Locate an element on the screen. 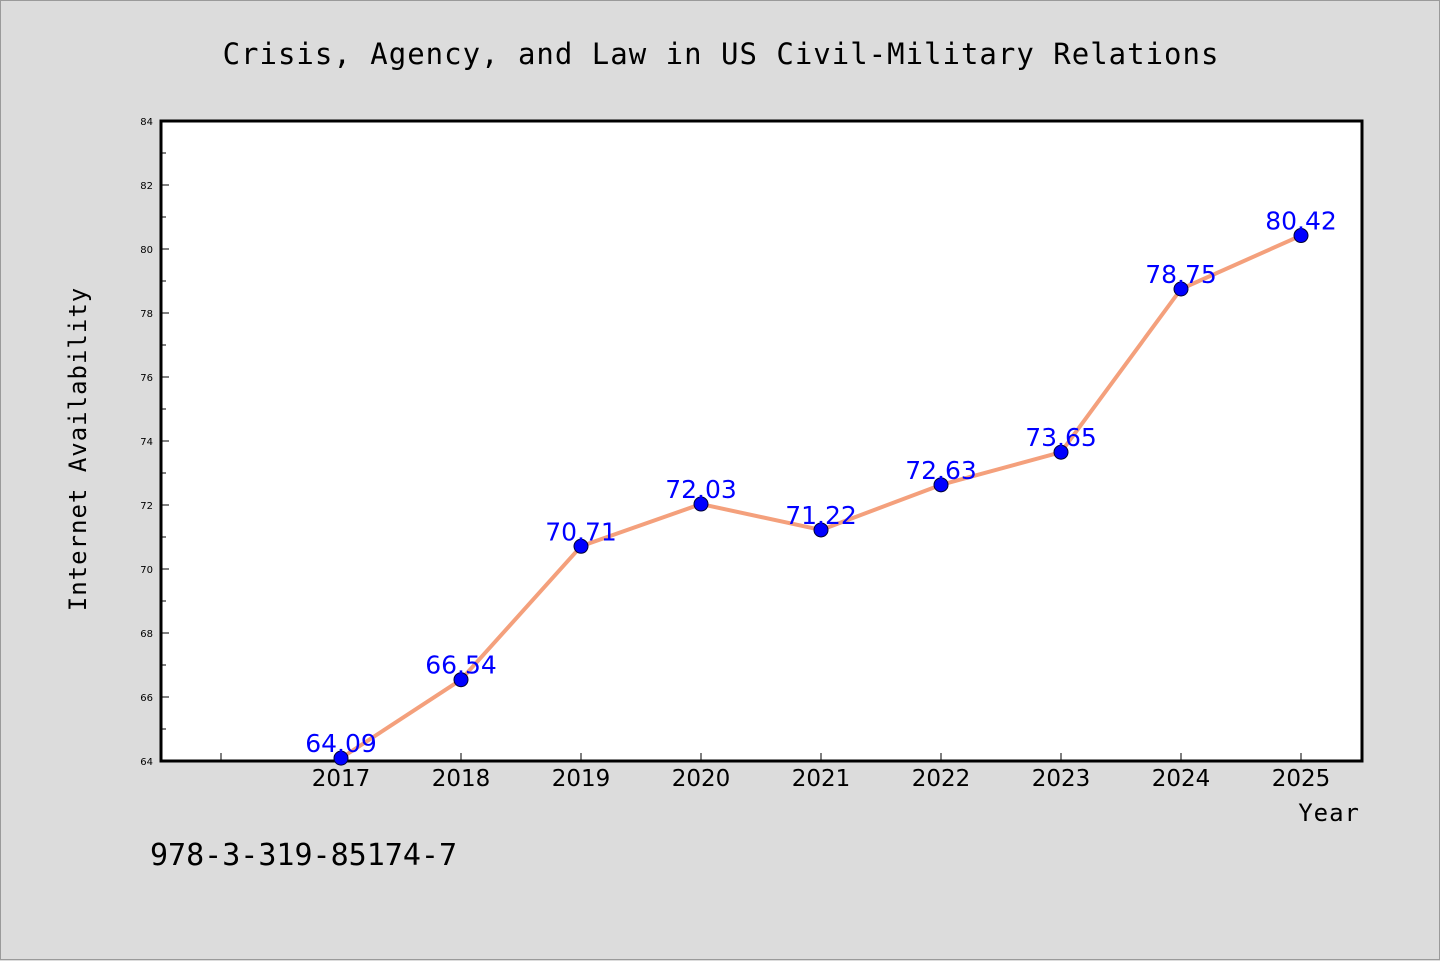 The width and height of the screenshot is (1440, 961). data-point-2025 is located at coordinates (1301, 236).